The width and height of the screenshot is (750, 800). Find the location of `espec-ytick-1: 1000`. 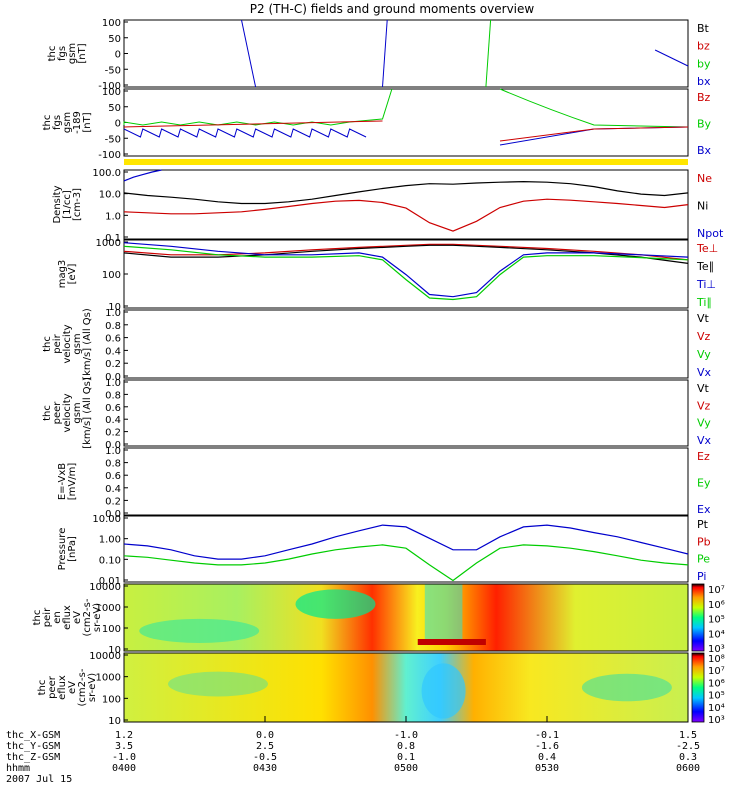

espec-ytick-1: 1000 is located at coordinates (108, 678).